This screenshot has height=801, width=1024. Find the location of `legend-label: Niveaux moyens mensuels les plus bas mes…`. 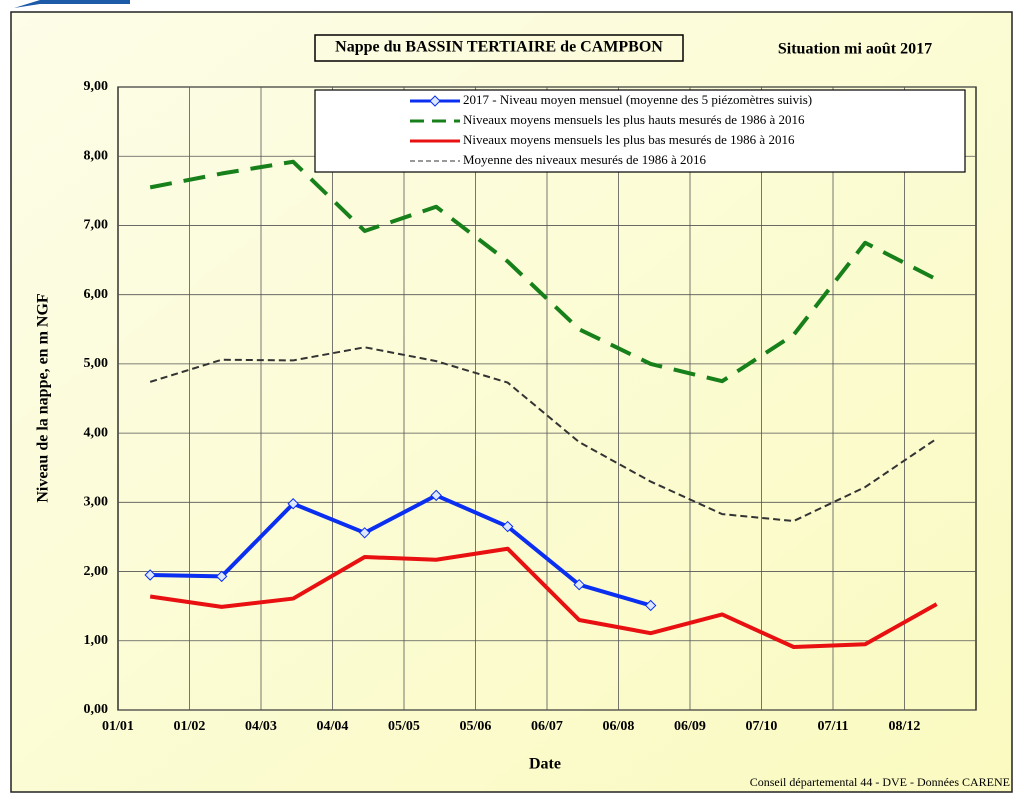

legend-label: Niveaux moyens mensuels les plus bas mes… is located at coordinates (629, 139).